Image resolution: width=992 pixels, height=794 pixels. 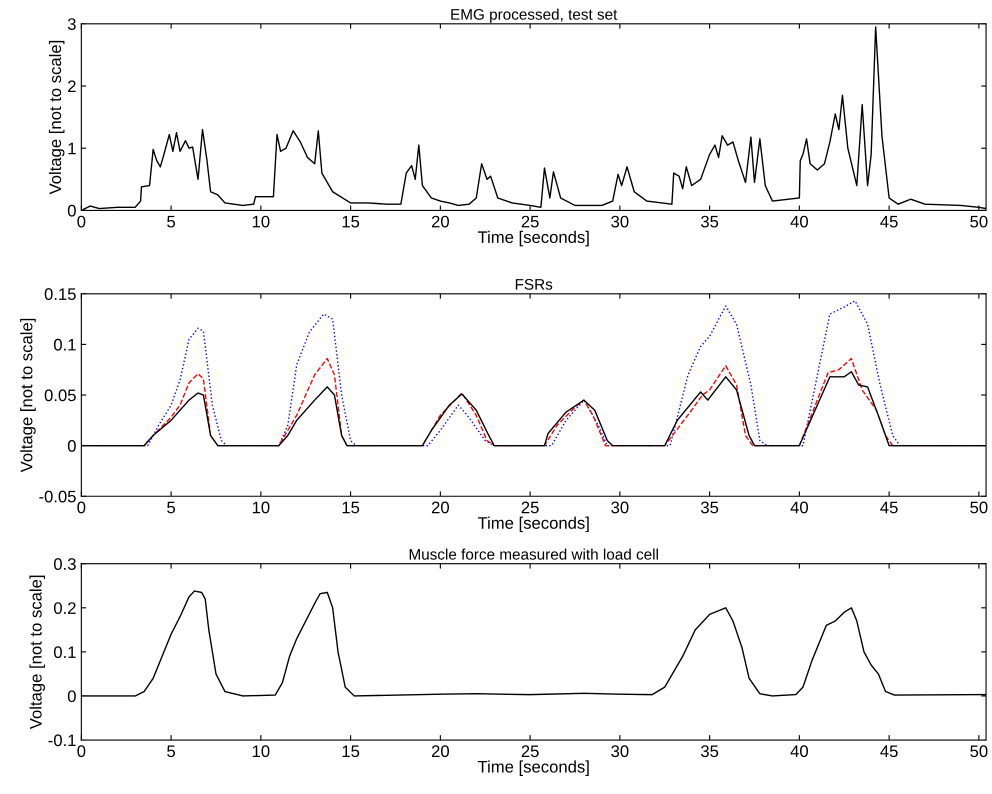 I want to click on y-tick-label: -0.05, so click(x=57, y=496).